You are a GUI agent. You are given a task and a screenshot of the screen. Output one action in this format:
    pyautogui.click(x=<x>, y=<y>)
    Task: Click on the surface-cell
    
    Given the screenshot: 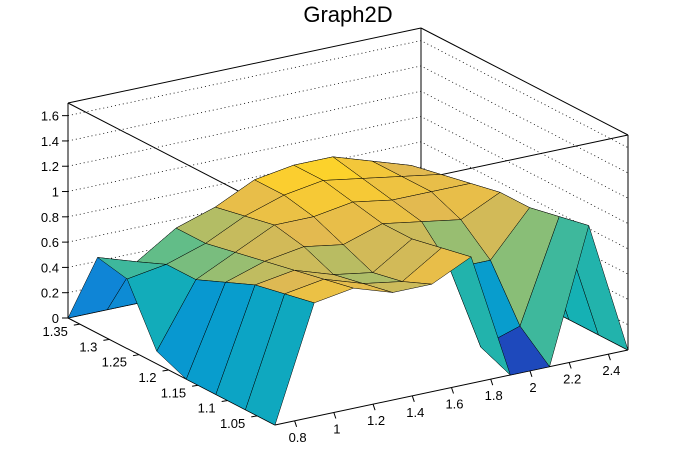 What is the action you would take?
    pyautogui.click(x=280, y=359)
    